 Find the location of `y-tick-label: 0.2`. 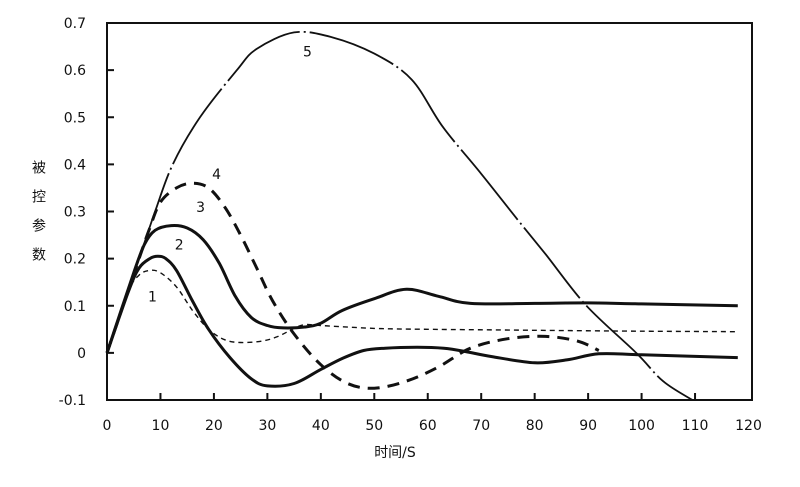

y-tick-label: 0.2 is located at coordinates (75, 260).